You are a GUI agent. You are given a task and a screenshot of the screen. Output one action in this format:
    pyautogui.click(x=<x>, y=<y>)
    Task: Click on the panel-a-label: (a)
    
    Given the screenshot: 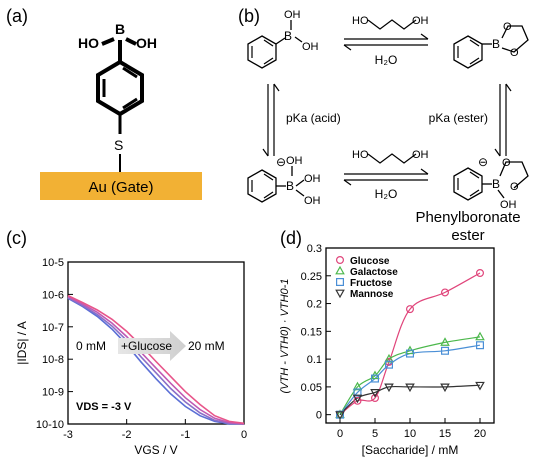 What is the action you would take?
    pyautogui.click(x=17, y=16)
    